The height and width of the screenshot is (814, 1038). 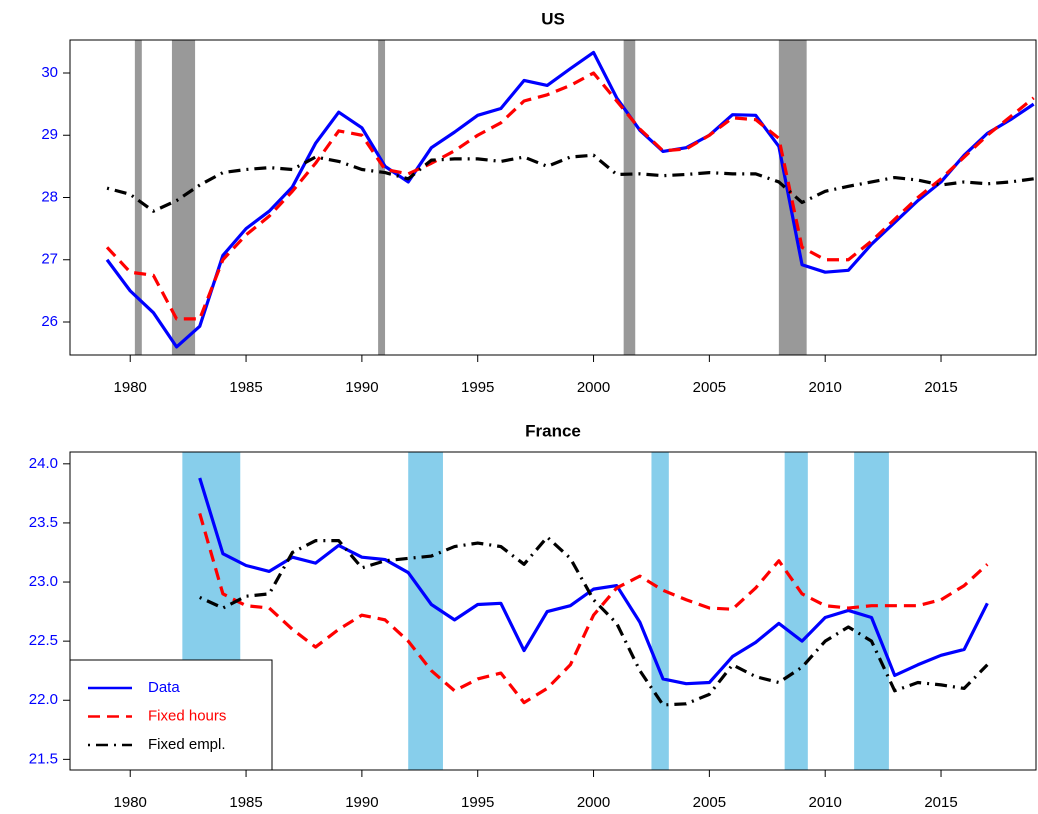 What do you see at coordinates (43, 581) in the screenshot?
I see `y-tick-label: 23.0` at bounding box center [43, 581].